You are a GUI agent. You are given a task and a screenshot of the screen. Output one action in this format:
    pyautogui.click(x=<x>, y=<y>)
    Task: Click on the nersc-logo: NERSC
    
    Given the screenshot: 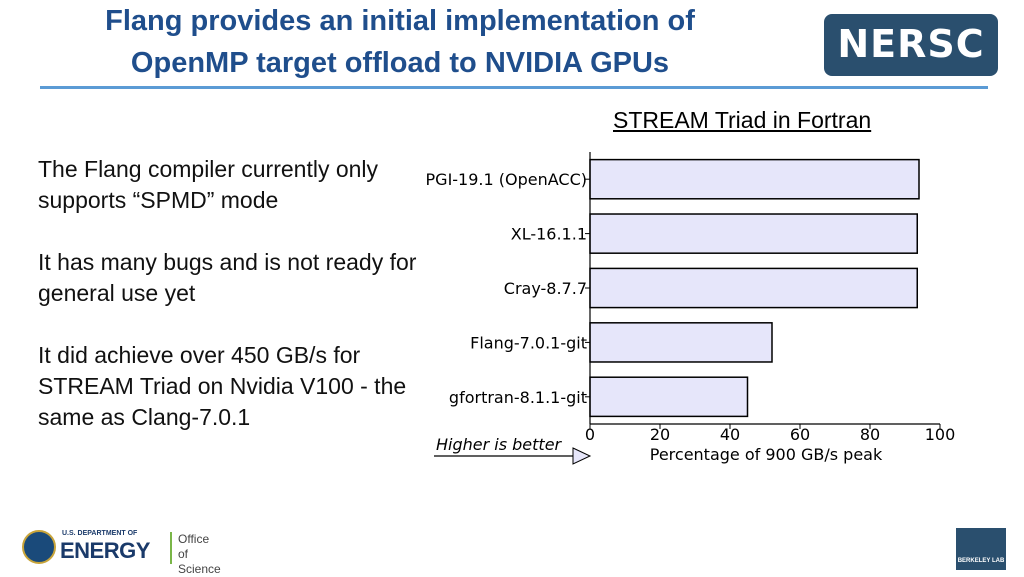 What is the action you would take?
    pyautogui.click(x=911, y=45)
    